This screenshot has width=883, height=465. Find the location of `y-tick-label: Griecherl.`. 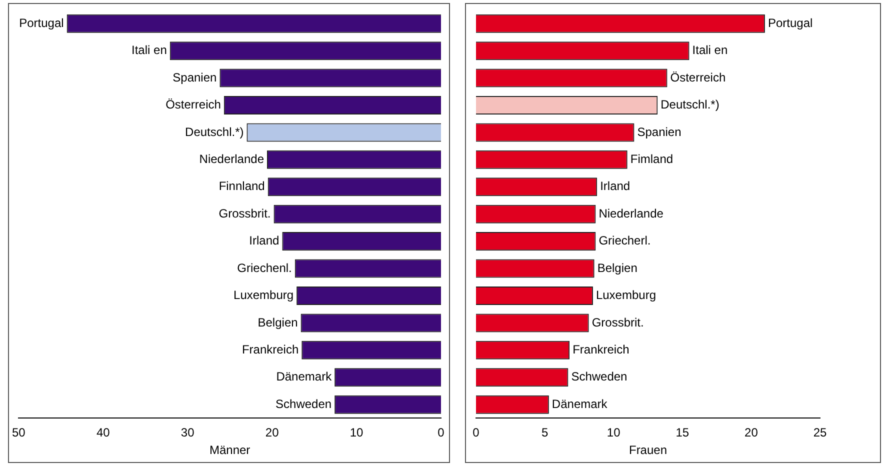

y-tick-label: Griecherl. is located at coordinates (624, 241).